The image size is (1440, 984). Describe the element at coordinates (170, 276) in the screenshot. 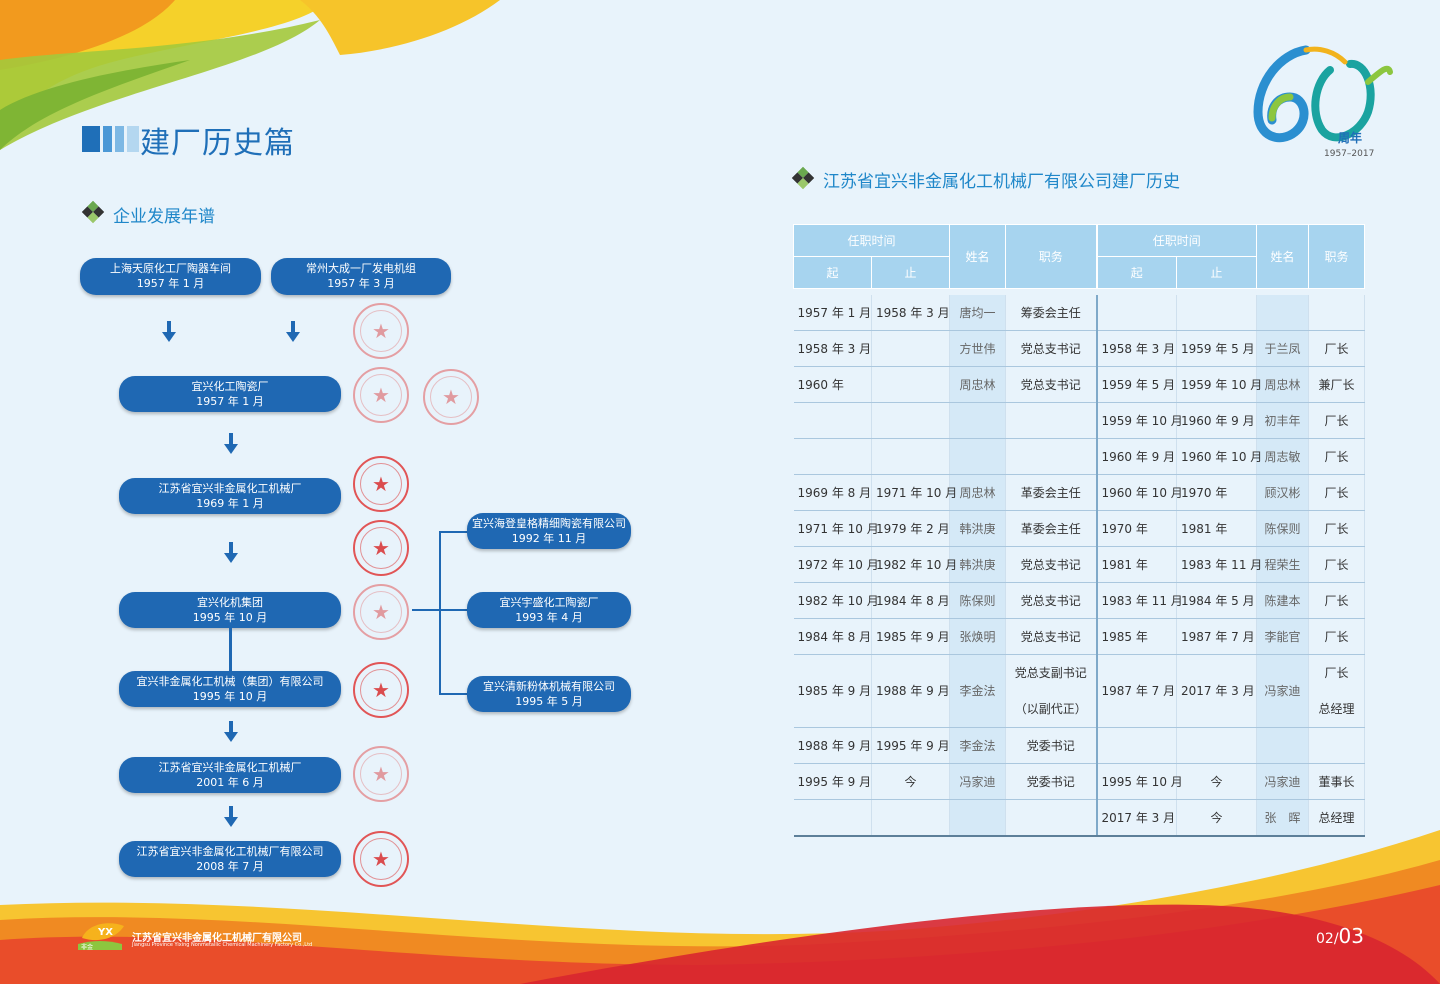

I see `flow-box-origin-1: 上海天原化工厂陶器车间 1957 年 1 月` at that location.